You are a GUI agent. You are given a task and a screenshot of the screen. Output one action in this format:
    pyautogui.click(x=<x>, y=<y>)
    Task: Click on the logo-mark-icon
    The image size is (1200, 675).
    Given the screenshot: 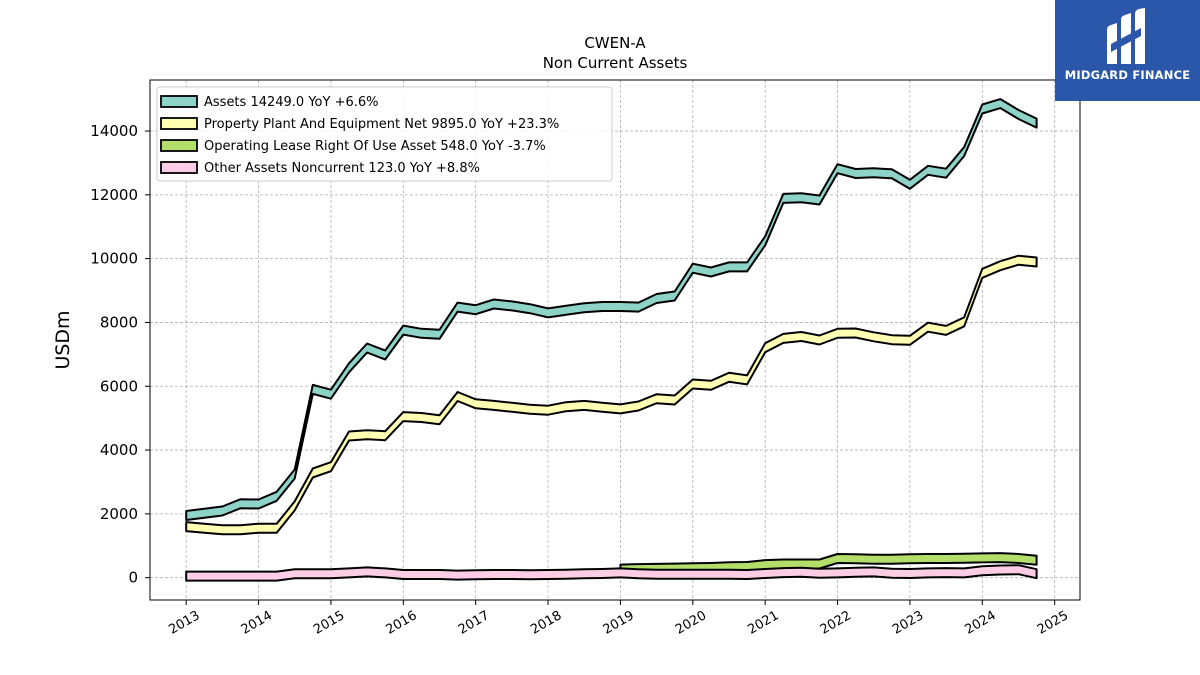 What is the action you would take?
    pyautogui.click(x=1126, y=36)
    